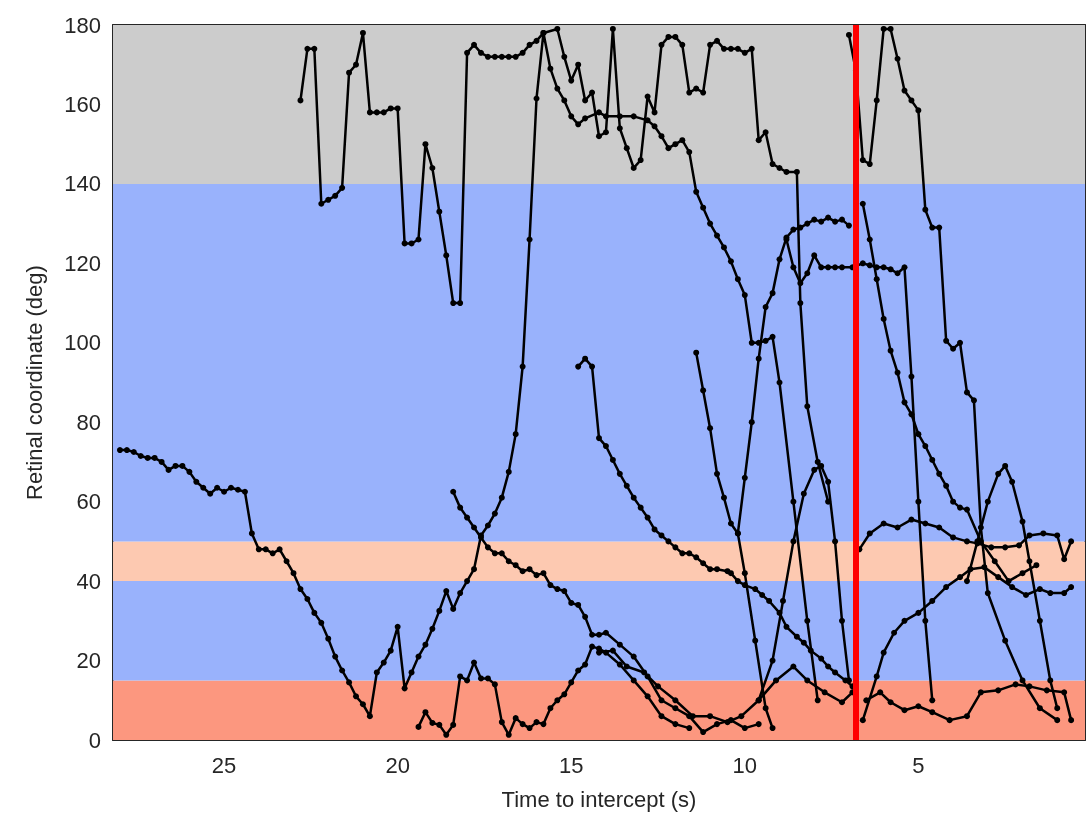 The height and width of the screenshot is (828, 1087). Describe the element at coordinates (34, 382) in the screenshot. I see `y-axis-title: Retinal coordinate (deg)` at that location.